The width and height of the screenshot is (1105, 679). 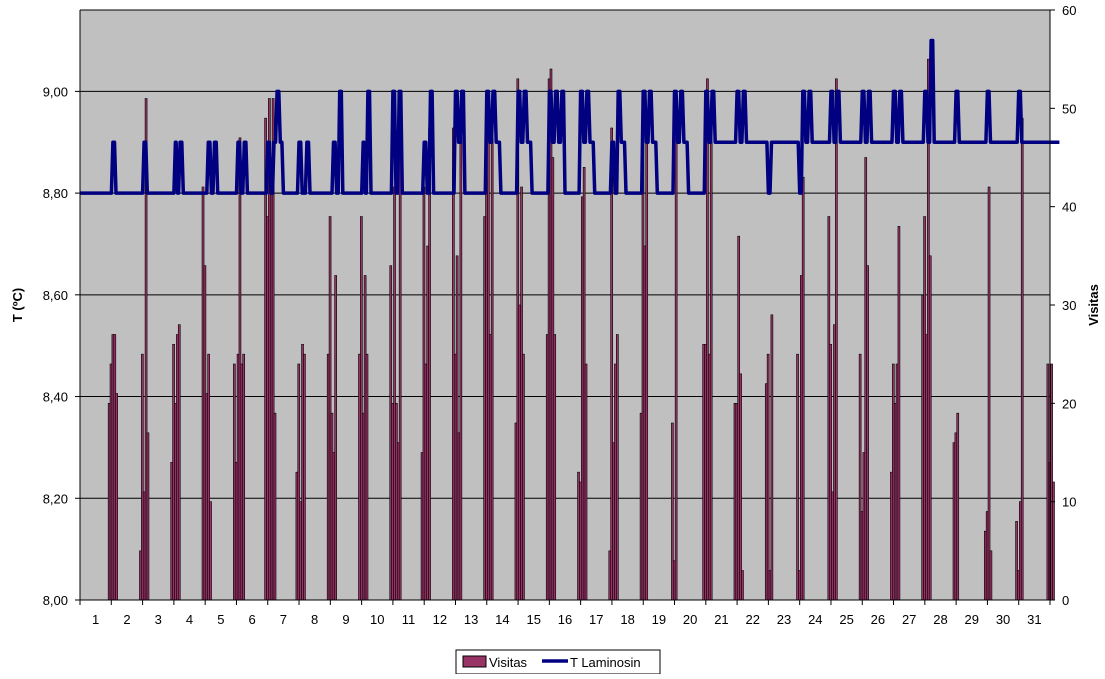 I want to click on x-tick-label: 31, so click(x=1034, y=619).